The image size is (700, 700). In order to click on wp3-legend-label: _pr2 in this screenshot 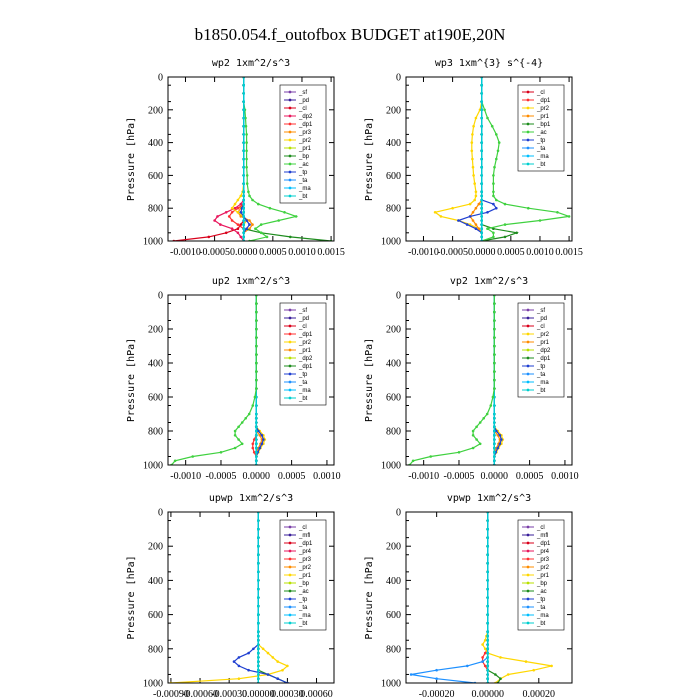, I will do `click(543, 109)`.